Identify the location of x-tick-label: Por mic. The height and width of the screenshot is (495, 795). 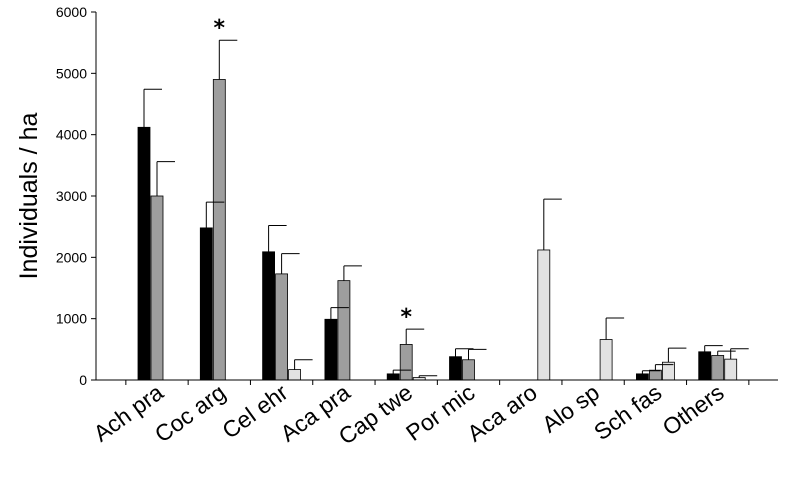
(440, 412).